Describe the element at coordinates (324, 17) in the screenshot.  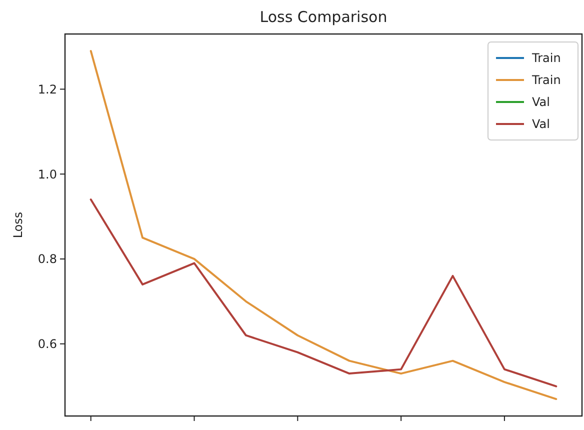
I see `chart-title: Loss Comparison` at that location.